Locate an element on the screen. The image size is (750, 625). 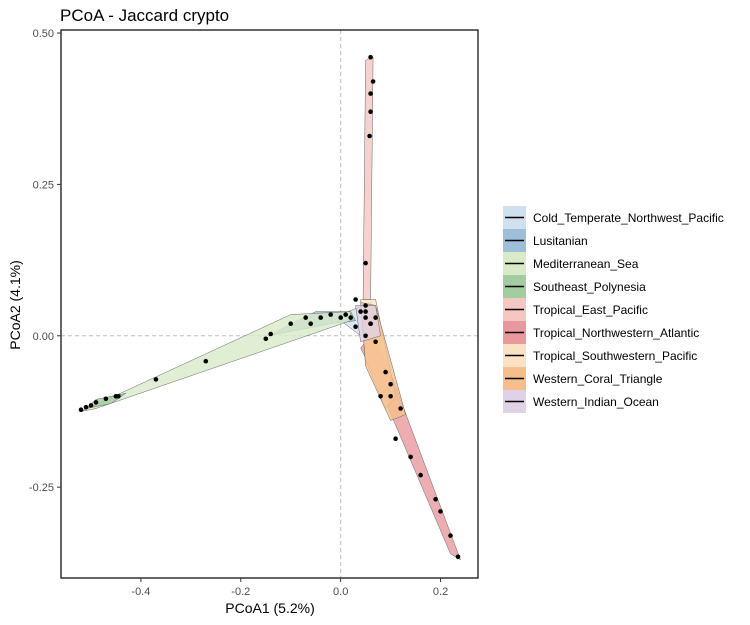
x-axis-title: PCoA1 (5.2%) is located at coordinates (269, 608).